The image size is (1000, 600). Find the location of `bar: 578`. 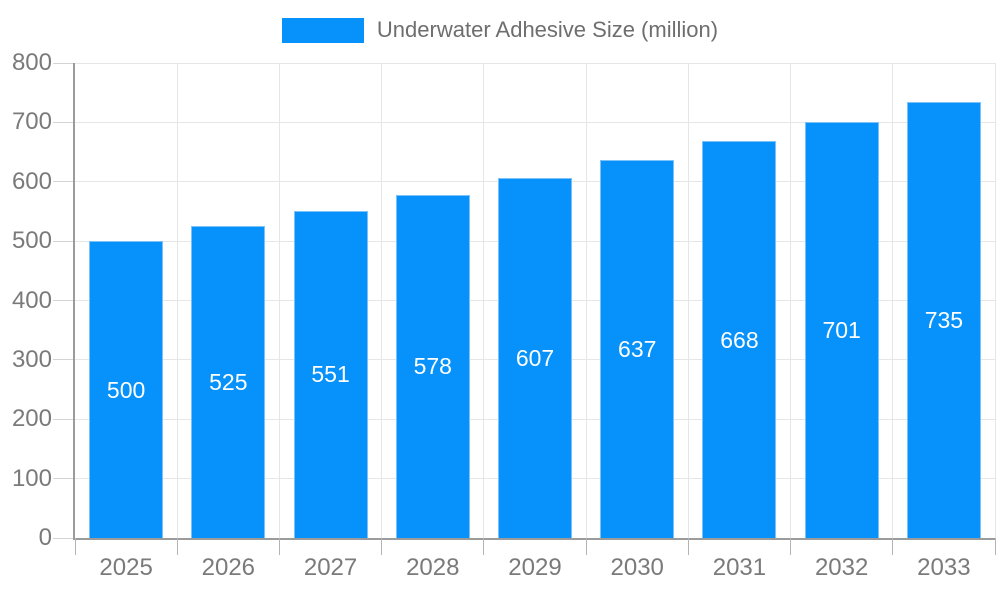

bar: 578 is located at coordinates (432, 366).